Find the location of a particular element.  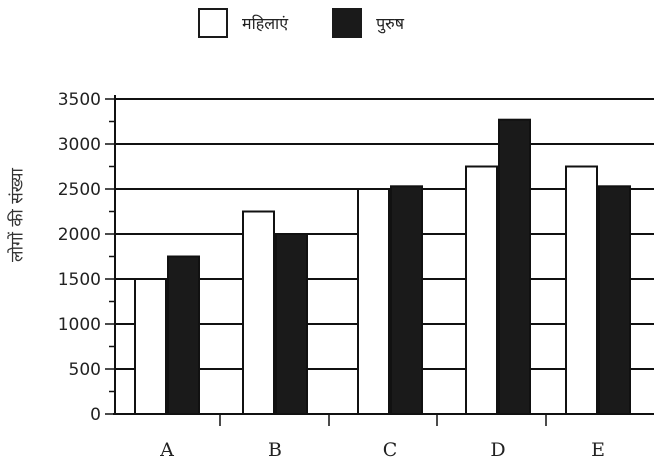

x-tick-label-E: E is located at coordinates (598, 450).